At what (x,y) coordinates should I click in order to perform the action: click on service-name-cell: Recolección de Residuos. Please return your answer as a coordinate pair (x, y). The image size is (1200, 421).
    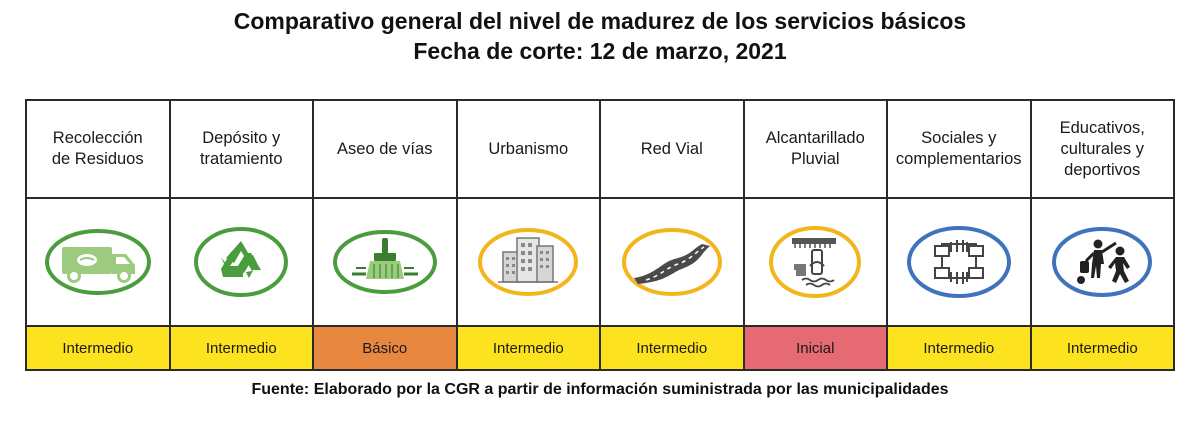
    Looking at the image, I should click on (98, 149).